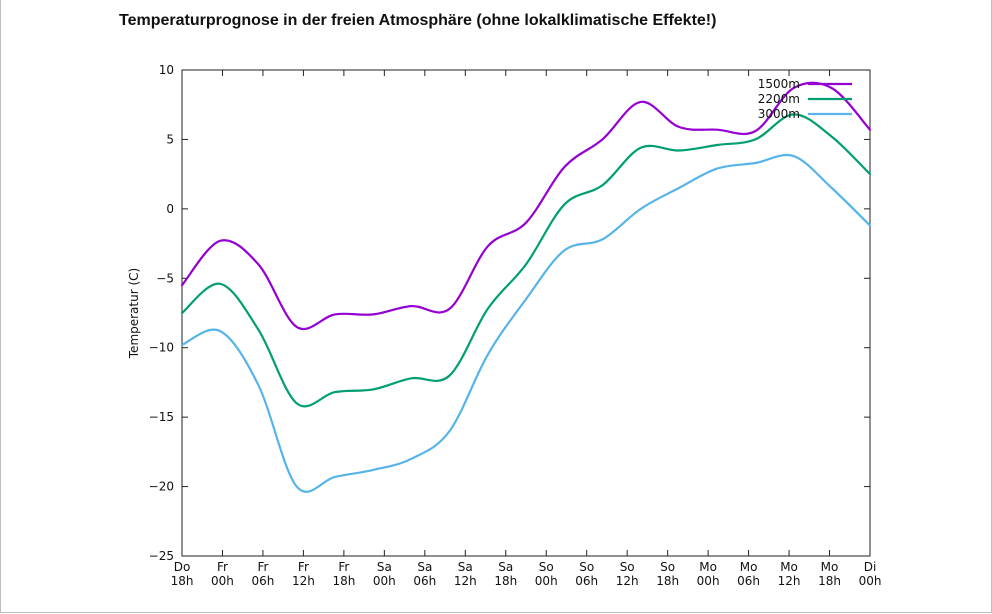 The image size is (992, 614). Describe the element at coordinates (161, 556) in the screenshot. I see `y-tick-label: −25` at that location.